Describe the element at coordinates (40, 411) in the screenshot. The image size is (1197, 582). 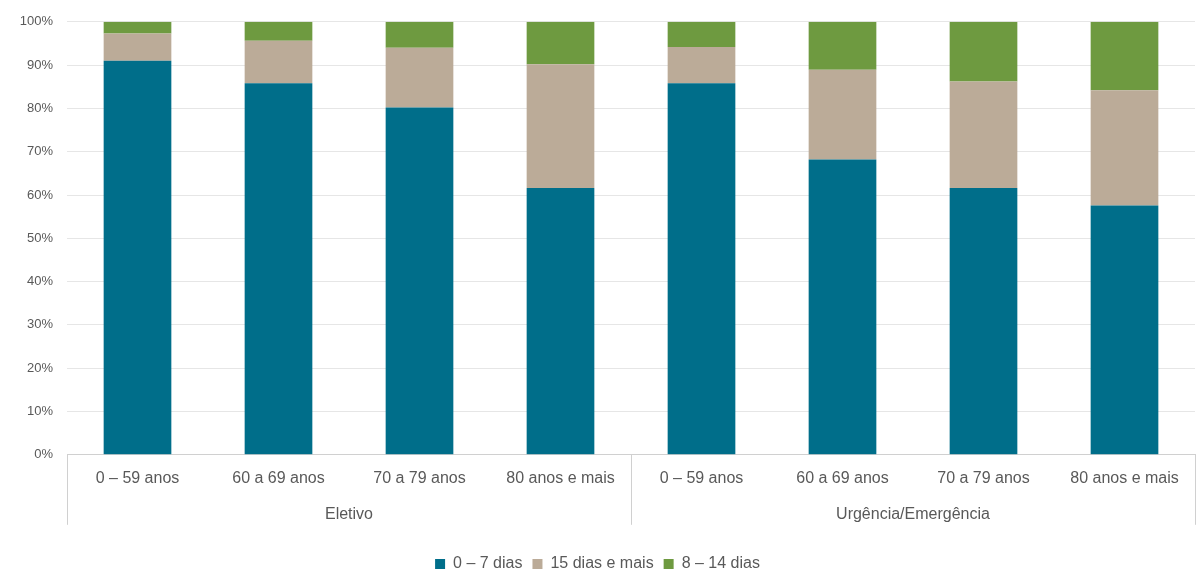
I see `y-tick-label: 10%` at that location.